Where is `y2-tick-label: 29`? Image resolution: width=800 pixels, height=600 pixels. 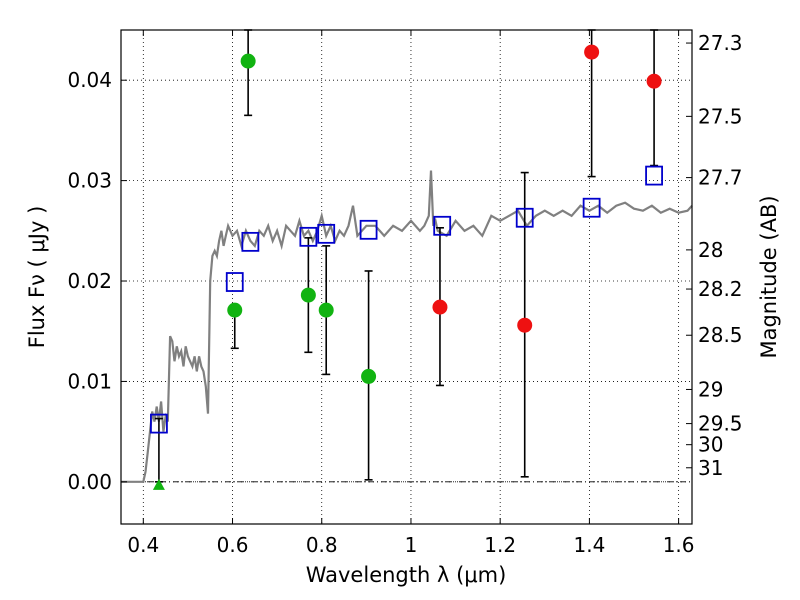
y2-tick-label: 29 is located at coordinates (710, 389).